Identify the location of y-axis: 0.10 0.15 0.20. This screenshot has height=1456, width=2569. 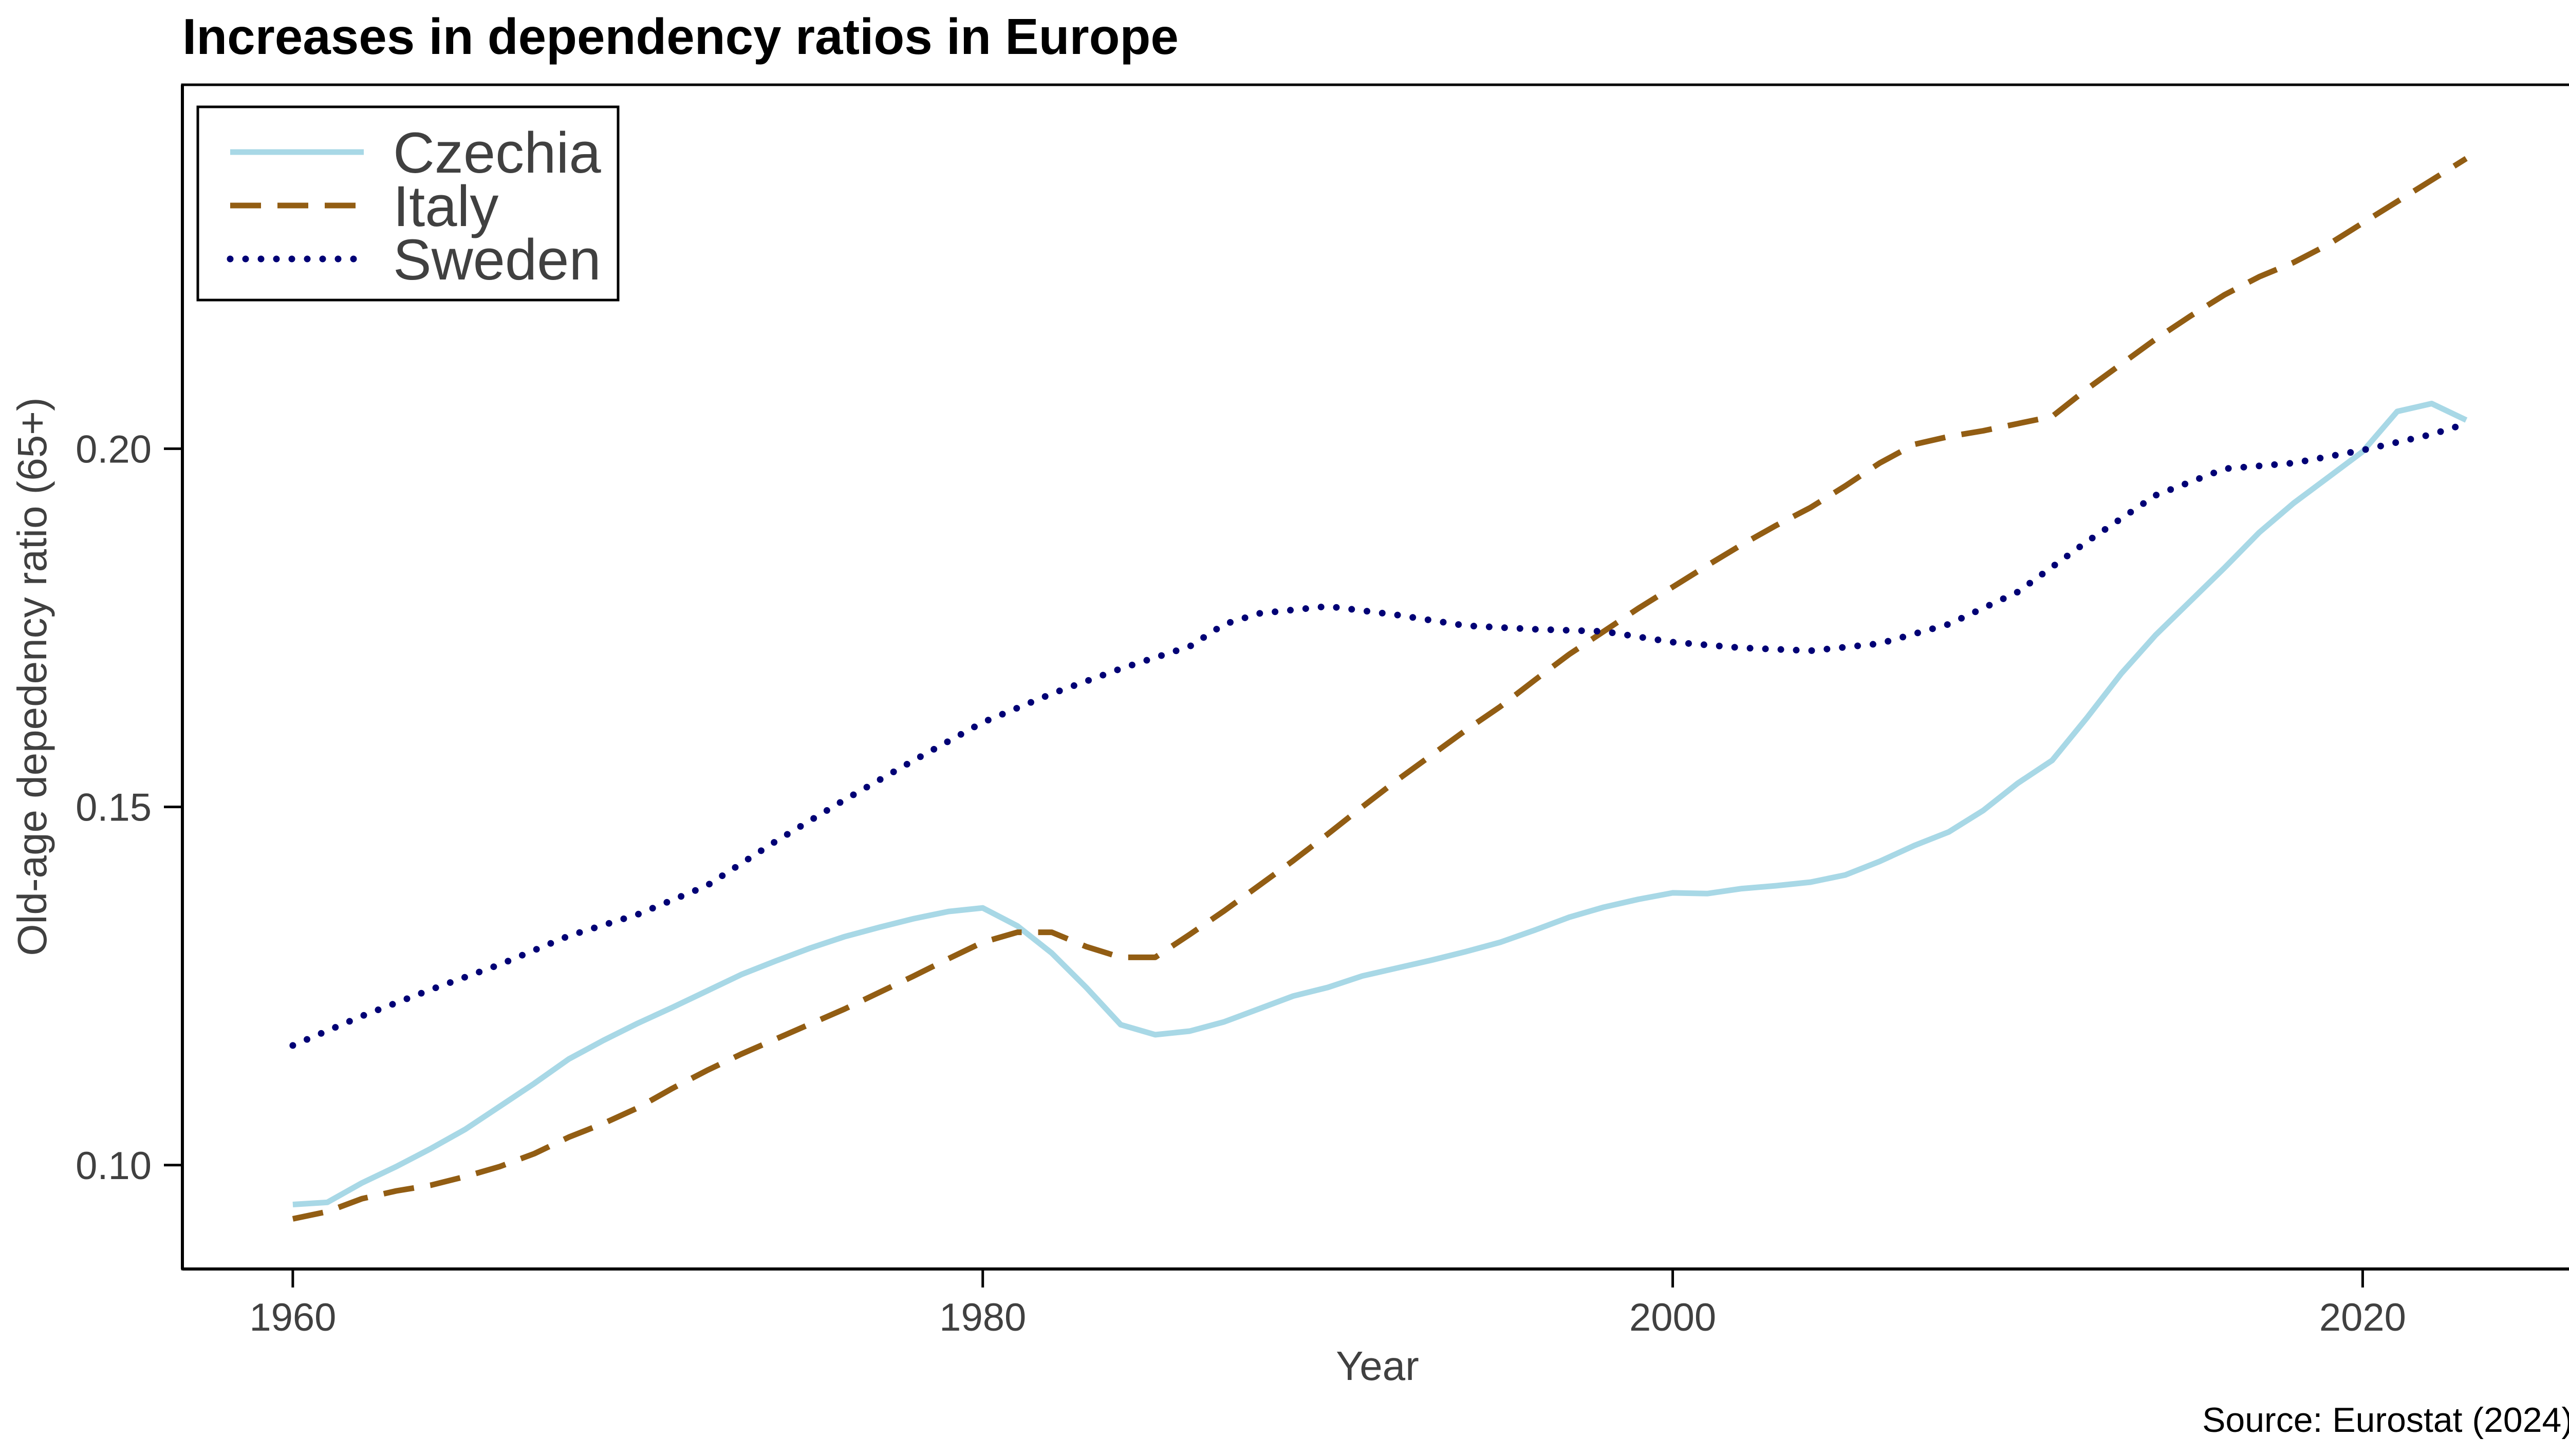
(130, 677).